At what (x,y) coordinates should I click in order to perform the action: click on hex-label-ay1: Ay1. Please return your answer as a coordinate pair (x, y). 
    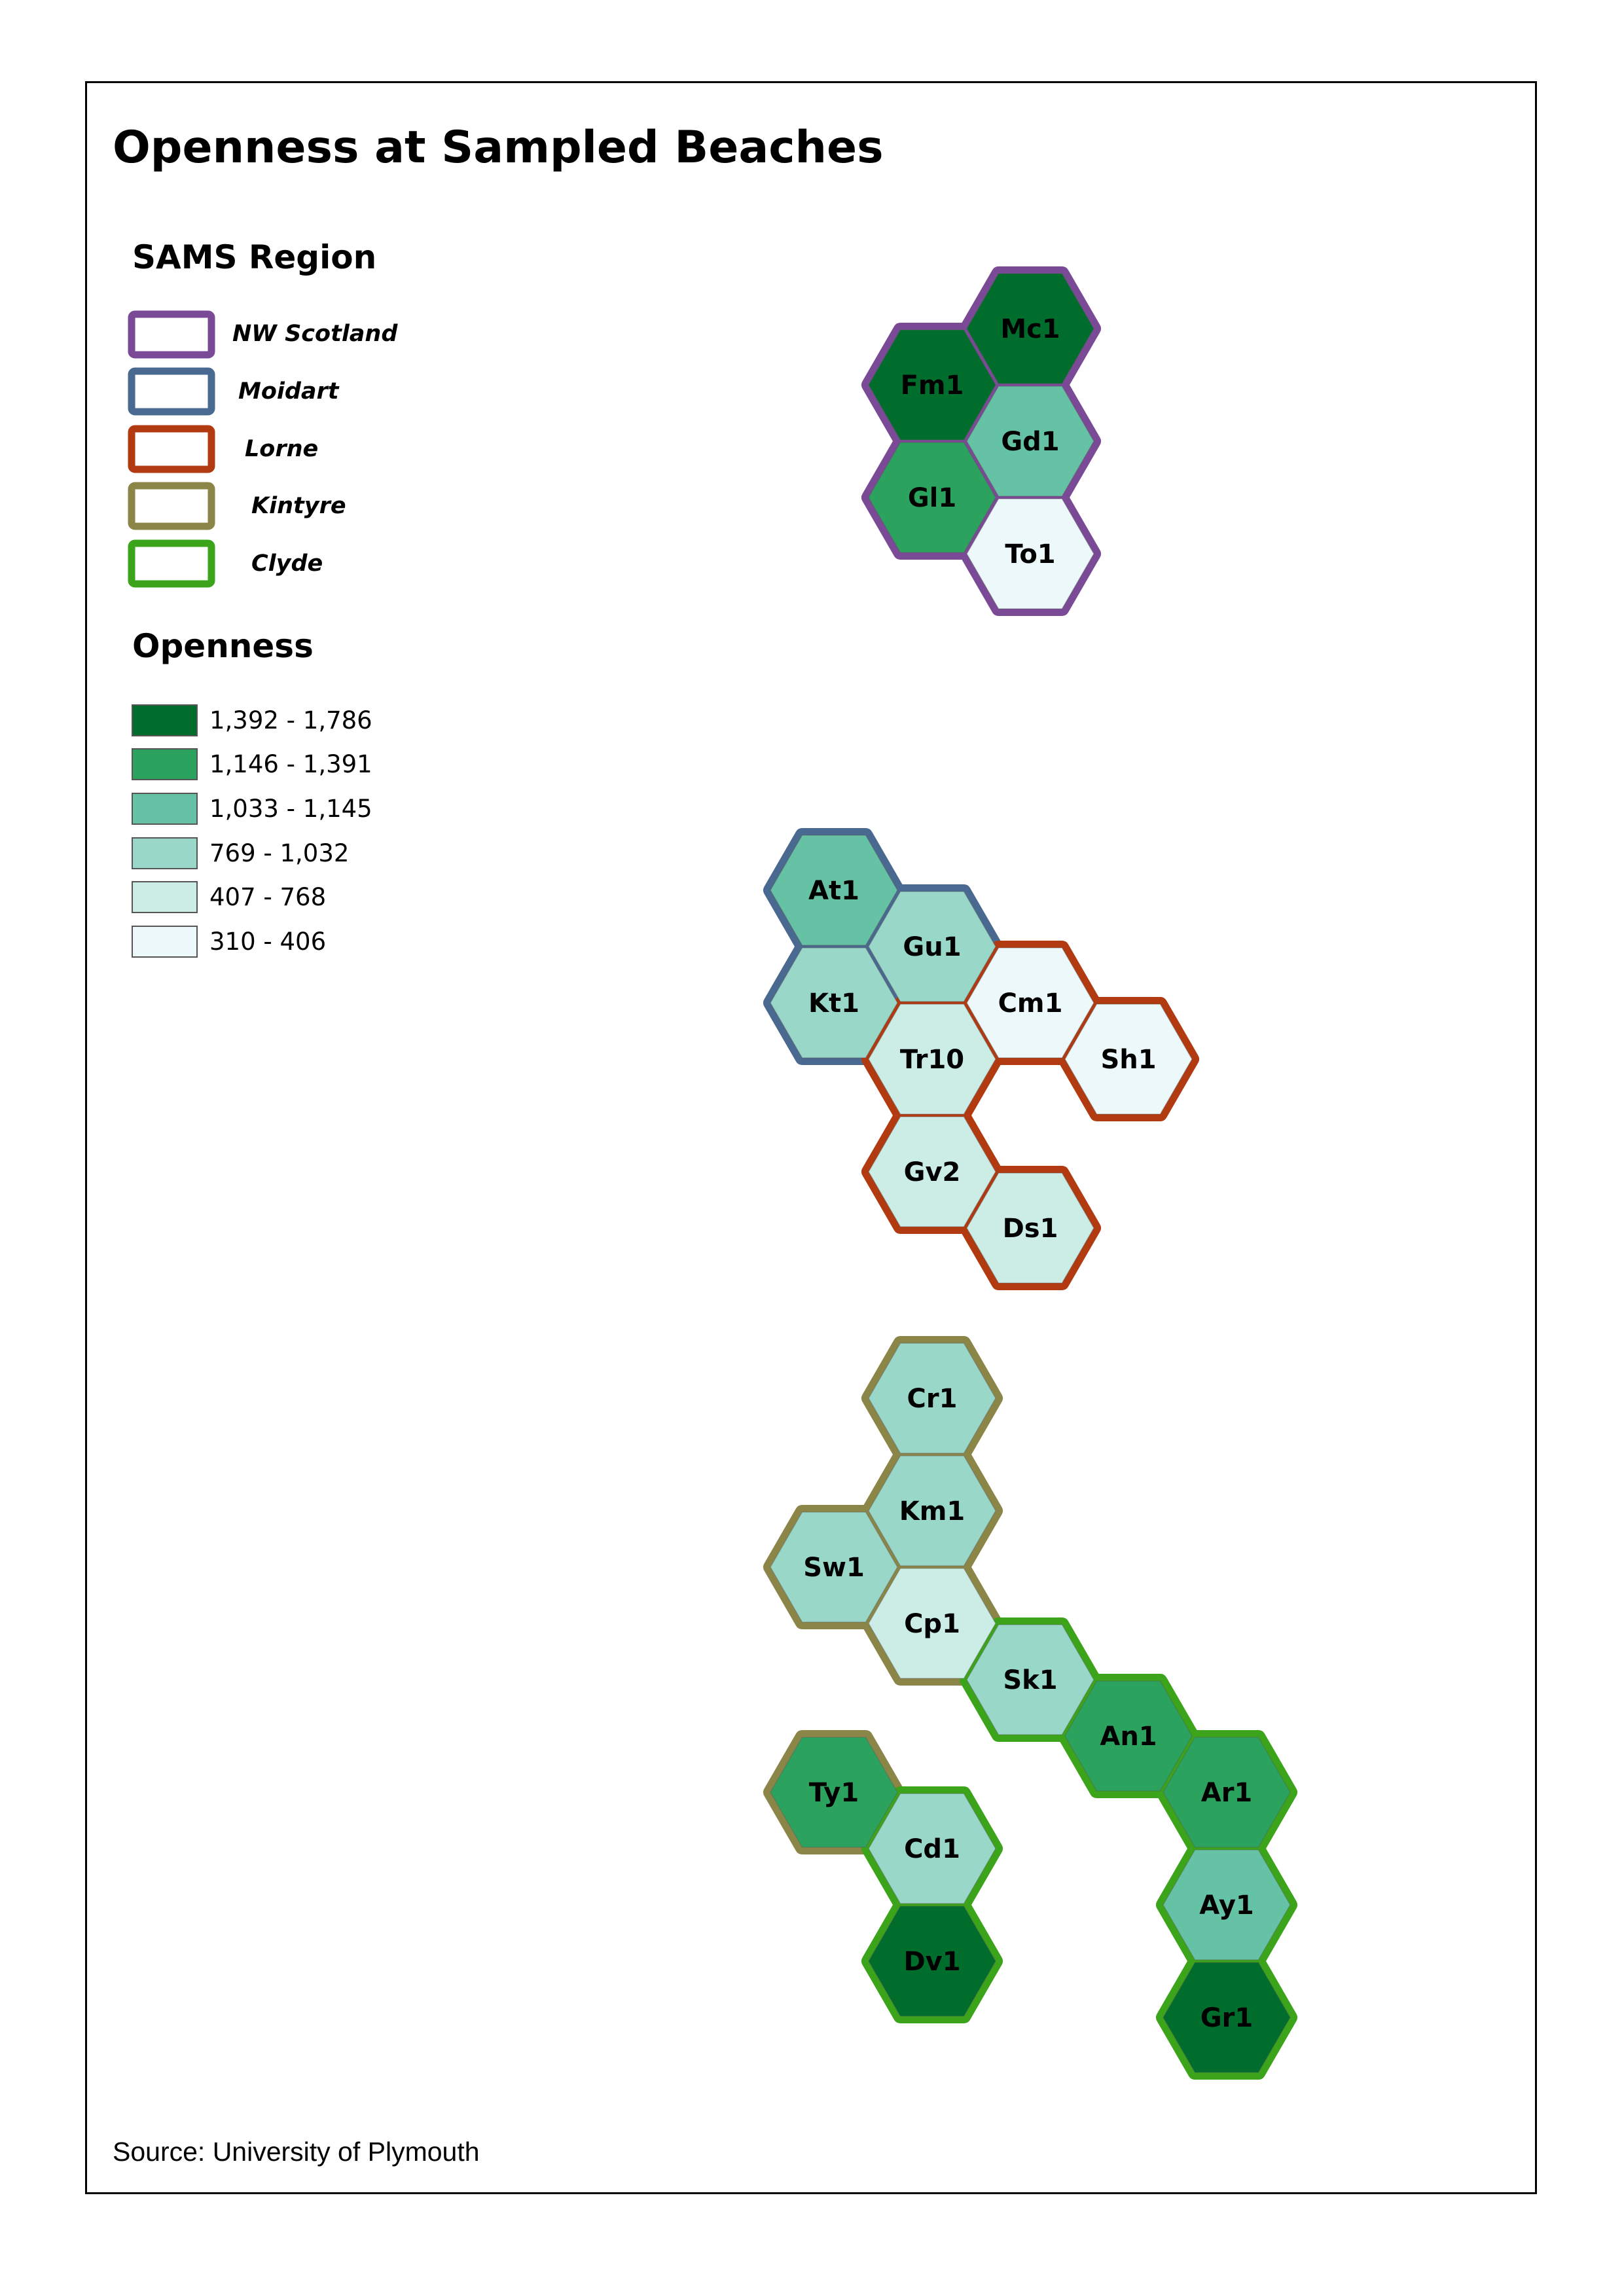
    Looking at the image, I should click on (1226, 1906).